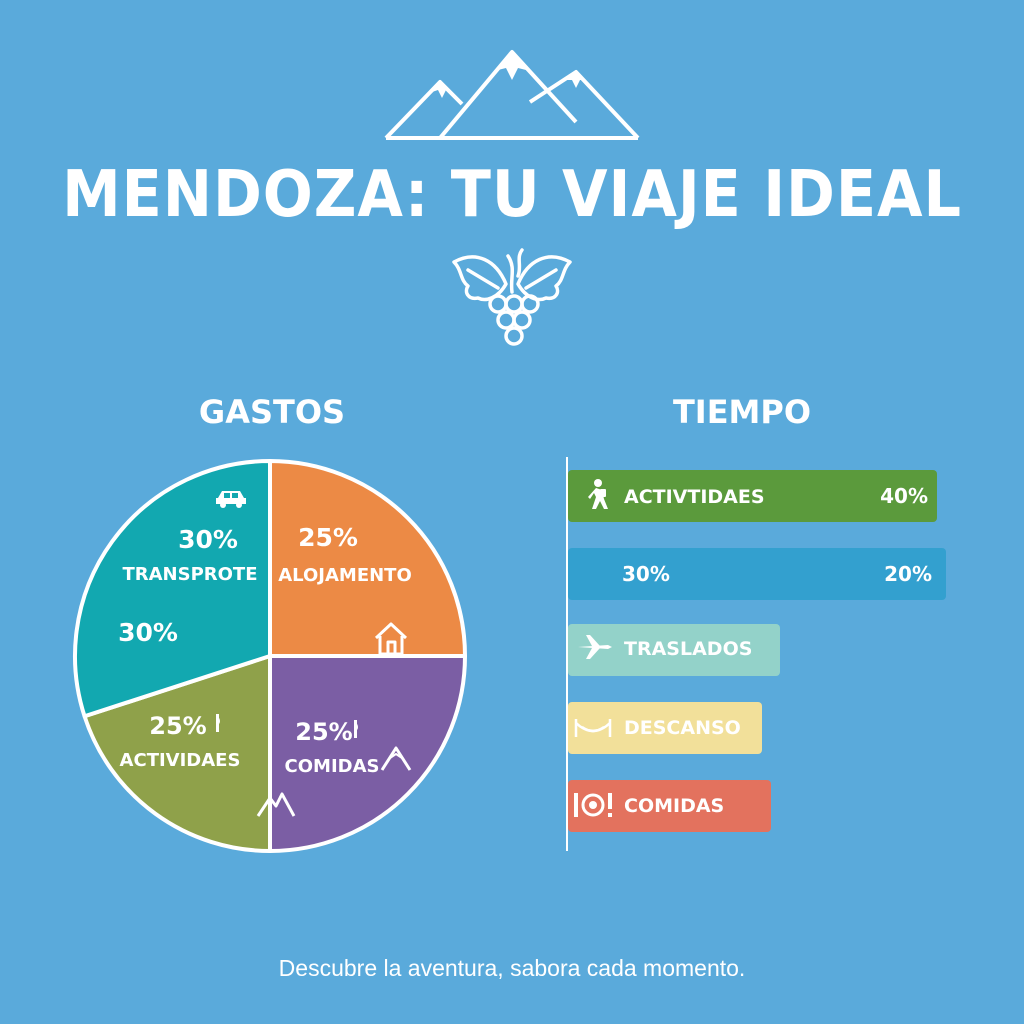 This screenshot has height=1024, width=1024. I want to click on bar-comidas, so click(669, 806).